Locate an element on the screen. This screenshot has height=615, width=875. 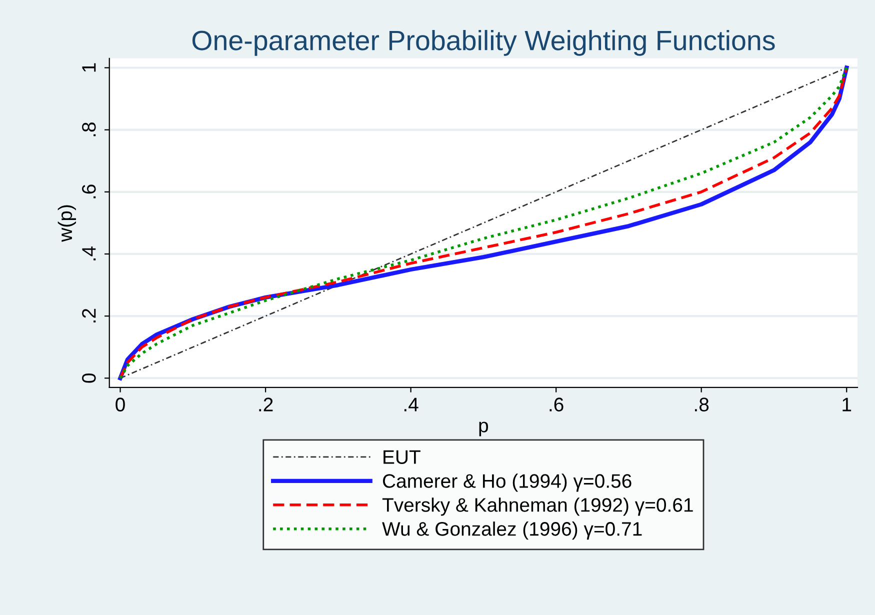
legend-label: EUT is located at coordinates (402, 457).